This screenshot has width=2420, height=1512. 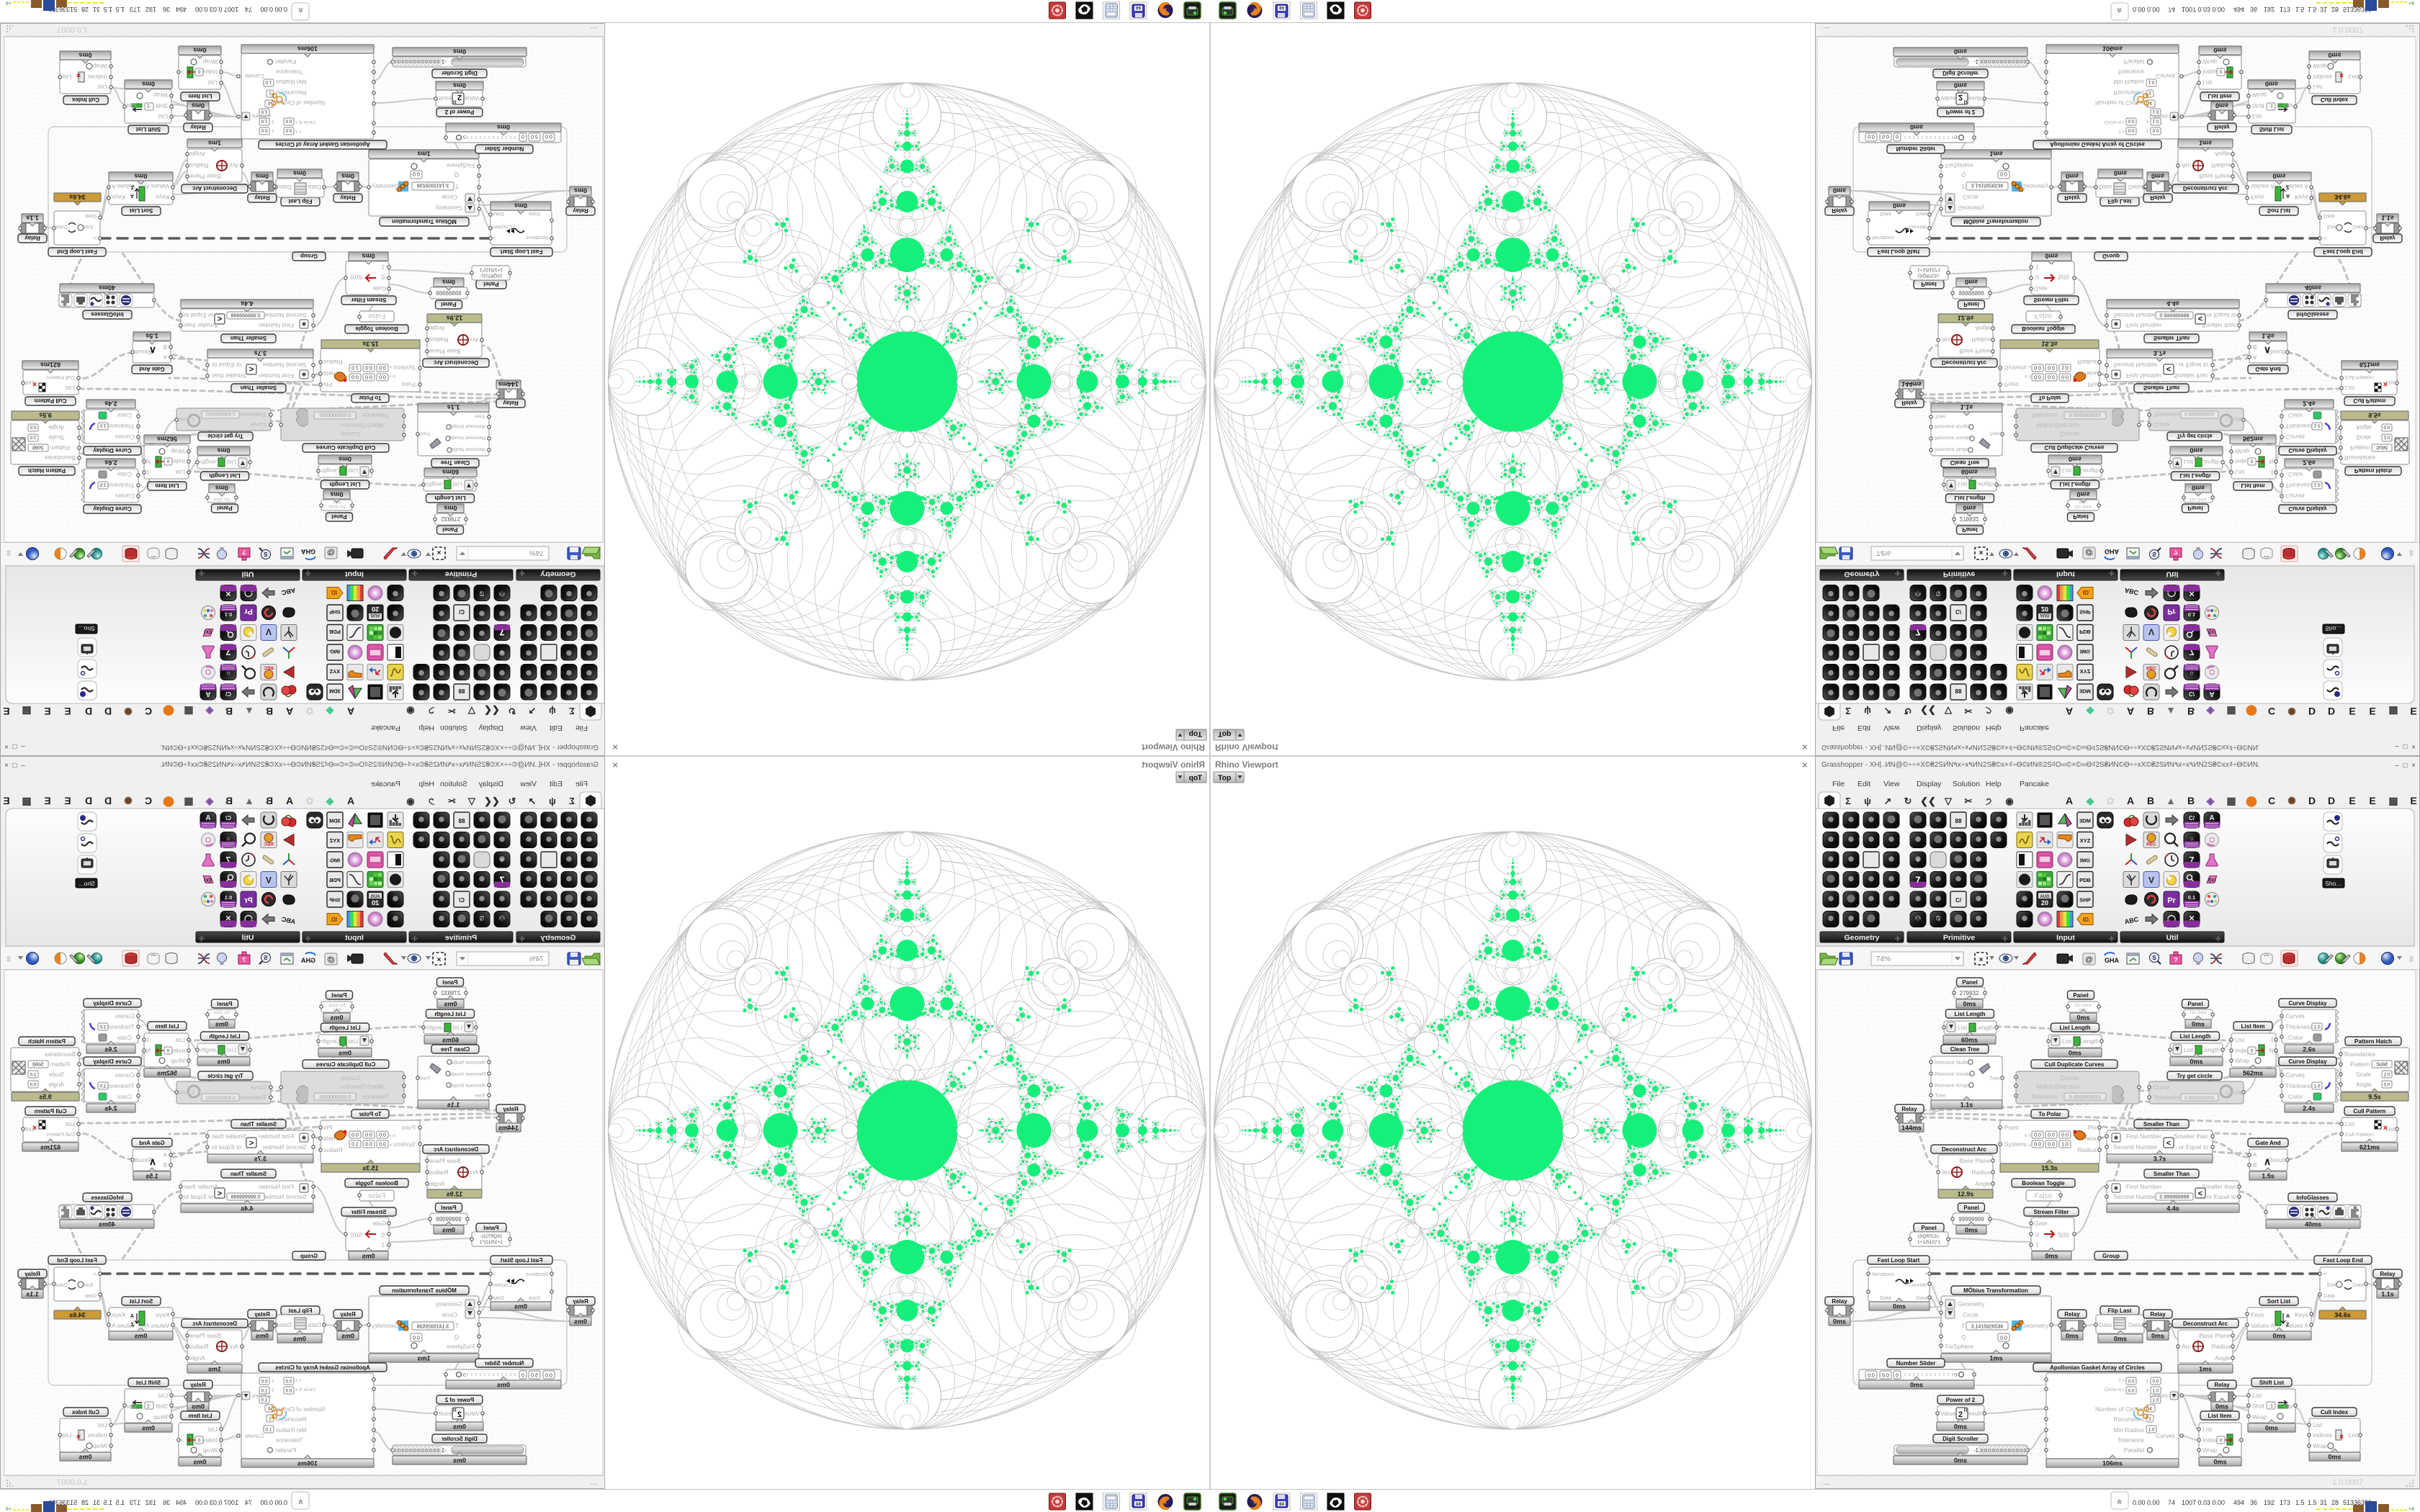 What do you see at coordinates (1959, 938) in the screenshot?
I see `svg-text: Primitive` at bounding box center [1959, 938].